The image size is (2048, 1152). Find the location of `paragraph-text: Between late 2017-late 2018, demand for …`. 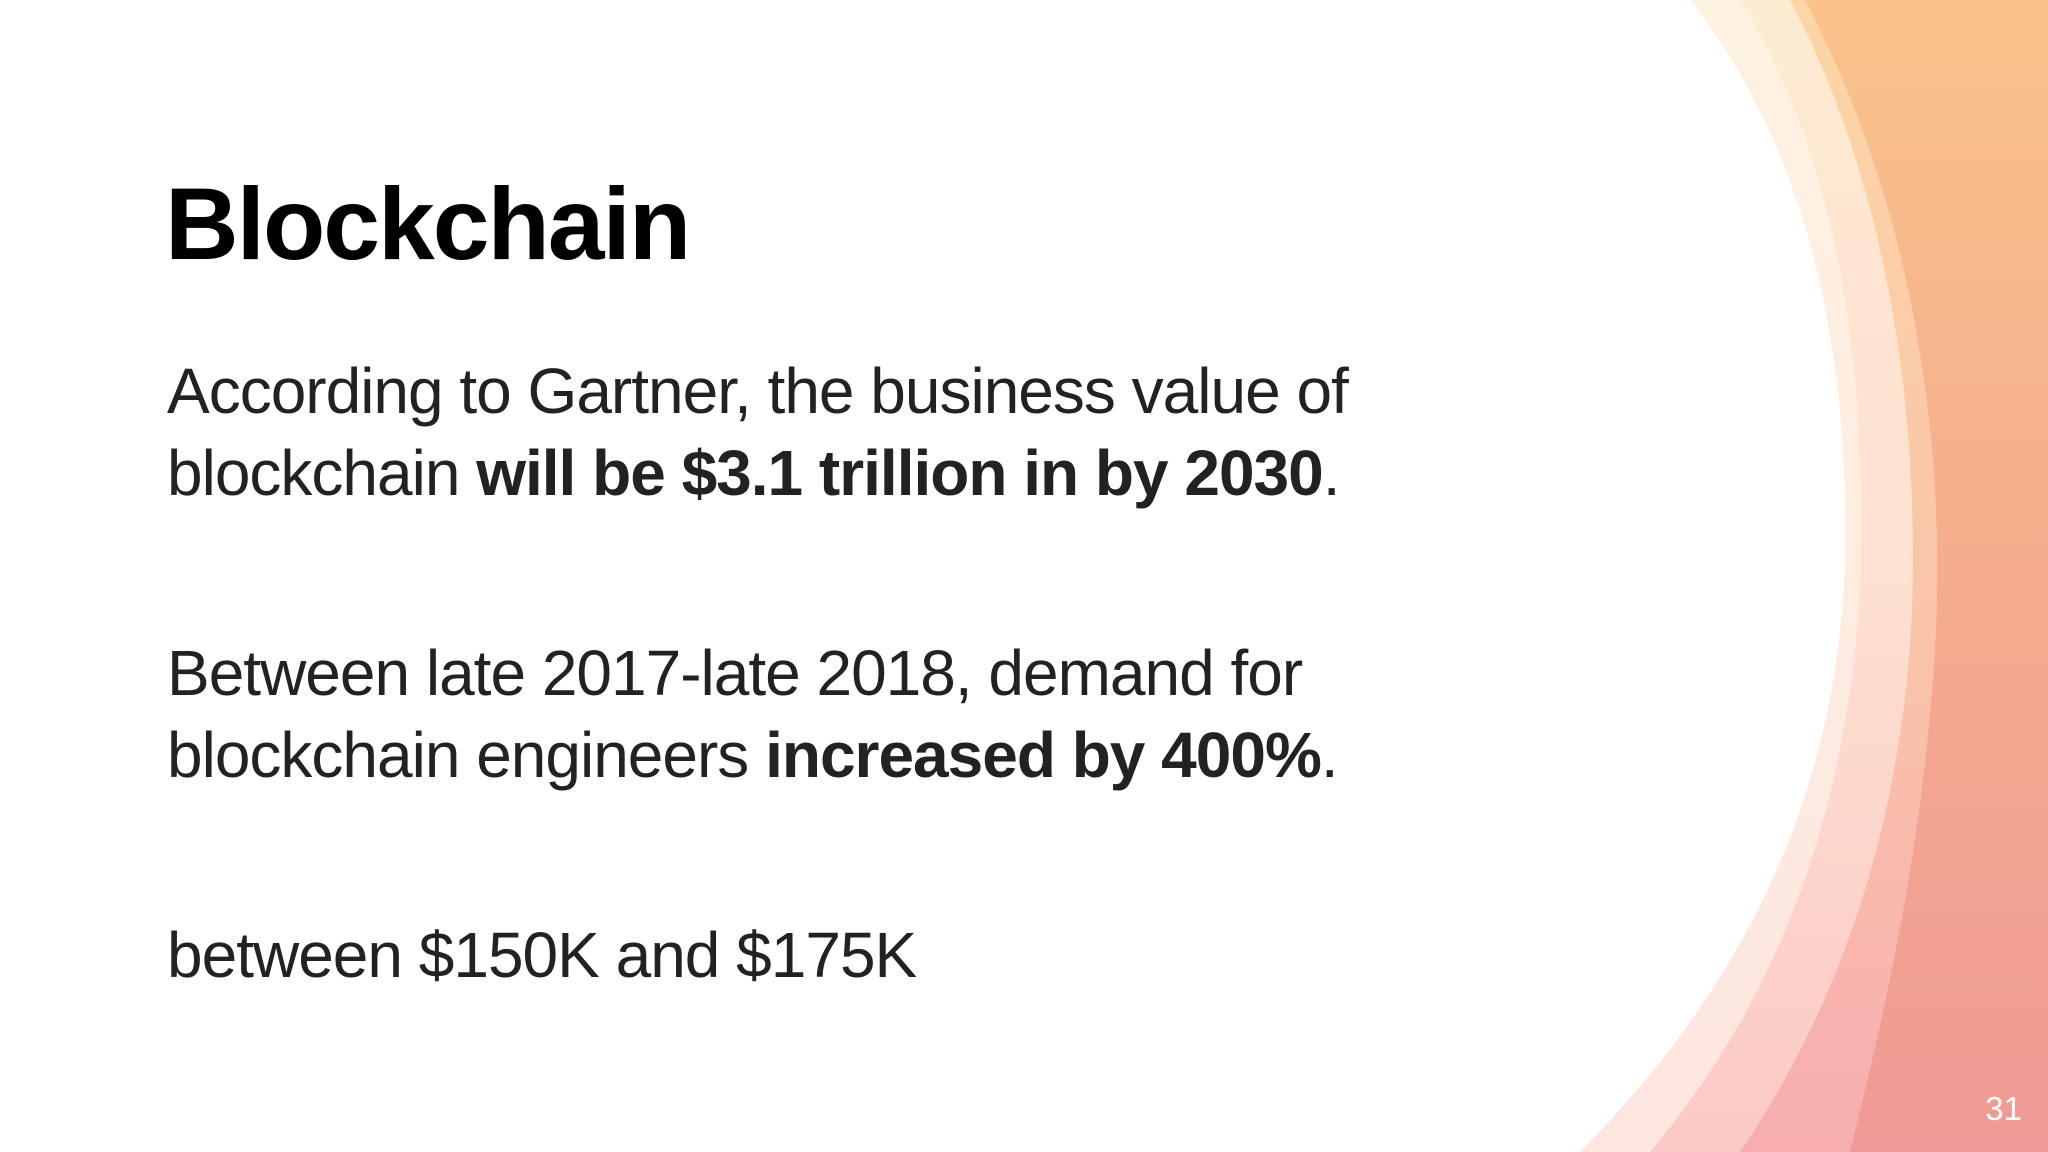

paragraph-text: Between late 2017-late 2018, demand for … is located at coordinates (735, 714).